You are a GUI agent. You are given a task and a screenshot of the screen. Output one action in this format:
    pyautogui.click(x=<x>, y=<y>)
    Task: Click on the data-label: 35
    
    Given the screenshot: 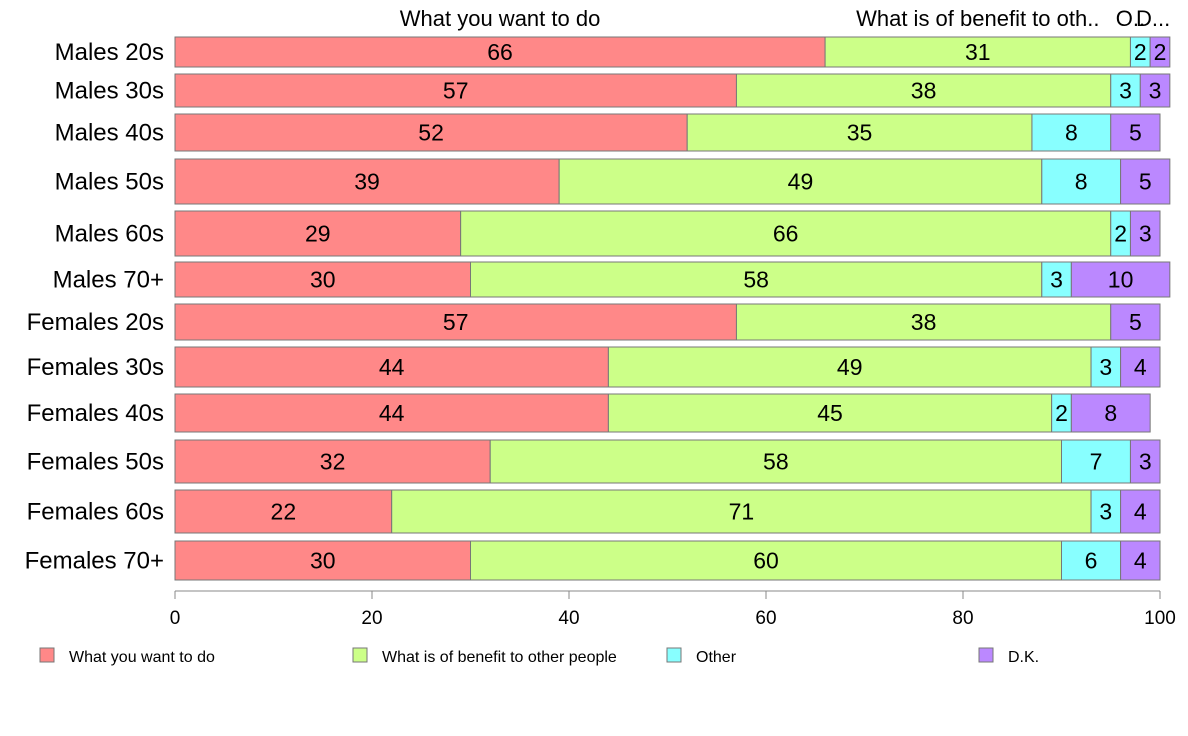 What is the action you would take?
    pyautogui.click(x=860, y=133)
    